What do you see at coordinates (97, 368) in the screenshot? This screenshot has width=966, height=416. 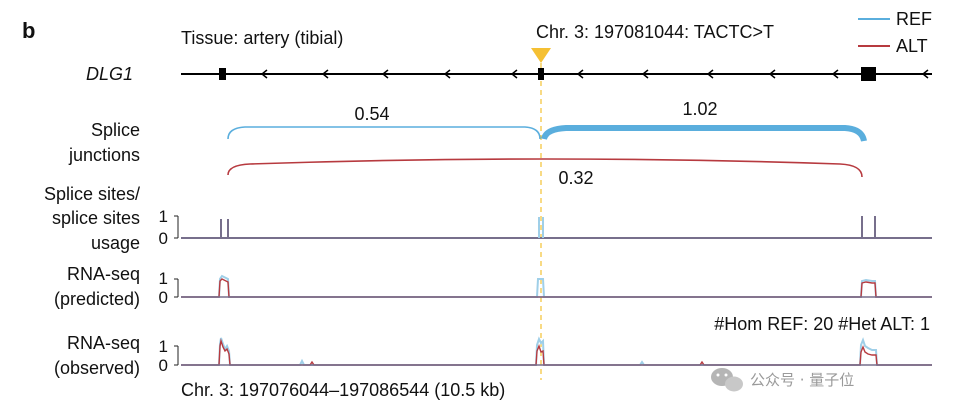 I see `rnaseq-observed-label-line2: (observed)` at bounding box center [97, 368].